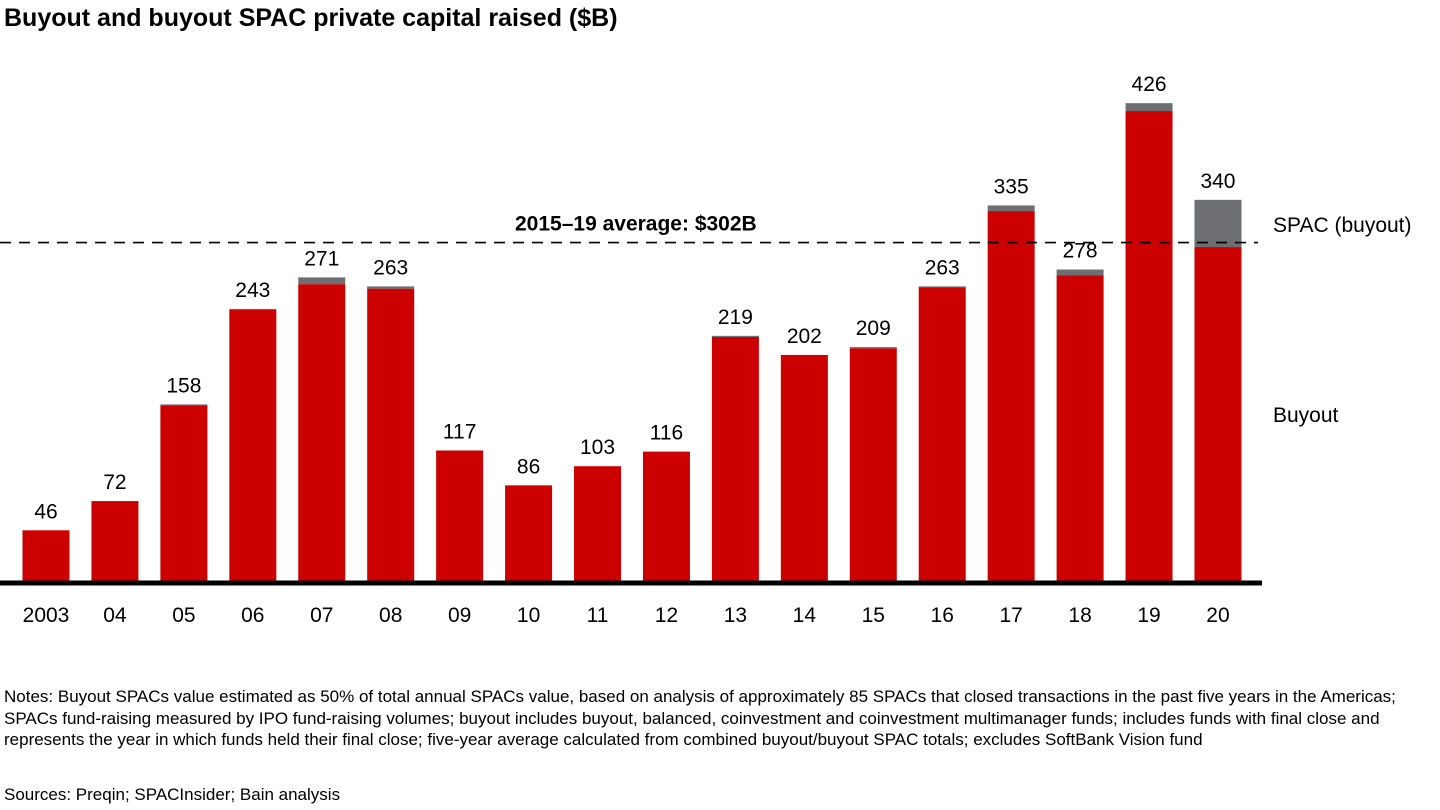  What do you see at coordinates (666, 433) in the screenshot?
I see `total-label: 116` at bounding box center [666, 433].